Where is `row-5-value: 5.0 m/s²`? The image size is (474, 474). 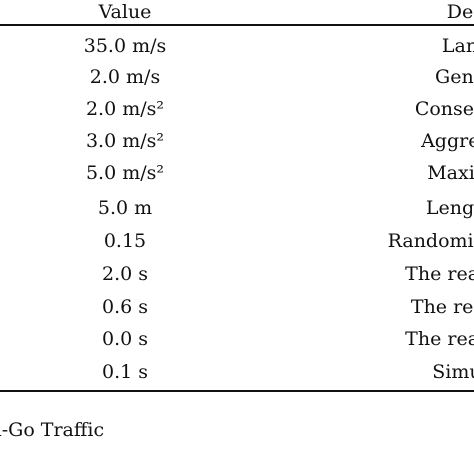
row-5-value: 5.0 m/s² is located at coordinates (125, 173).